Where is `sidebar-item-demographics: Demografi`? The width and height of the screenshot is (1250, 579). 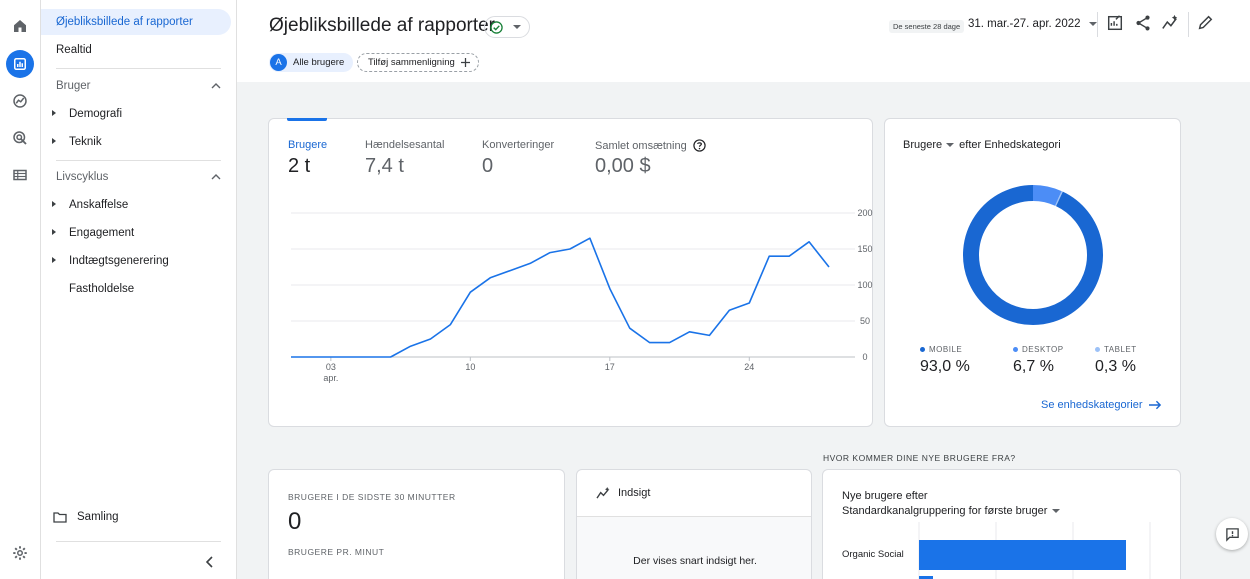 sidebar-item-demographics: Demografi is located at coordinates (136, 114).